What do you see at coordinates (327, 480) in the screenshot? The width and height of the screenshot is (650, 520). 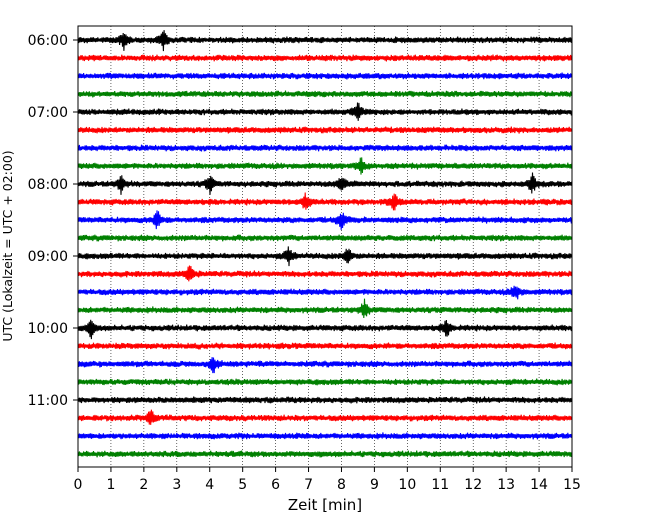 I see `x-axis-ticks: 0 1 2 3 4 5 6 7 8 9 10 11 12 13 14 15` at bounding box center [327, 480].